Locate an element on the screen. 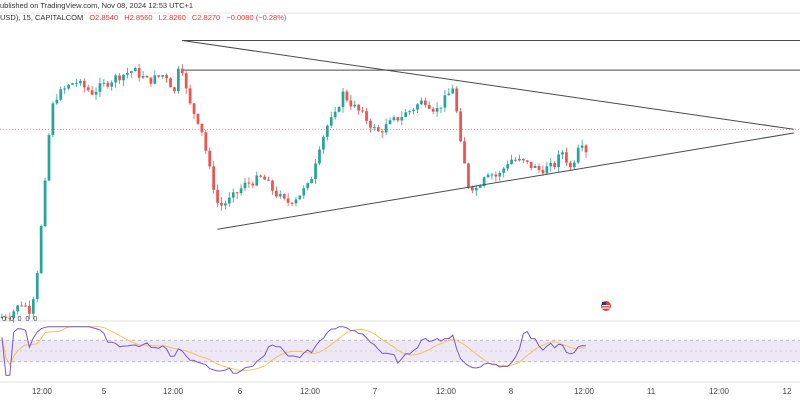  x-axis: 12:00 5 12:00 6 12:00 7 12:00 8 12:00 11 12:00 12 is located at coordinates (412, 391).